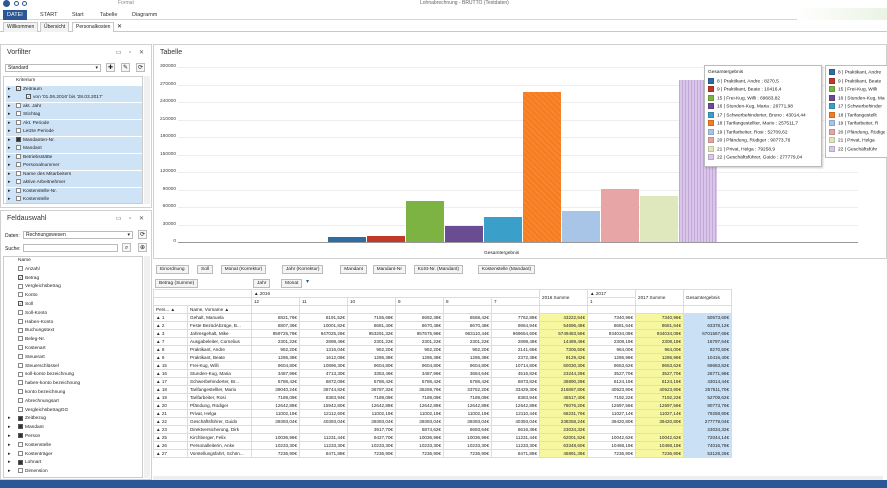  Describe the element at coordinates (28, 446) in the screenshot. I see `field-row: ▸ Kostenstelle` at that location.